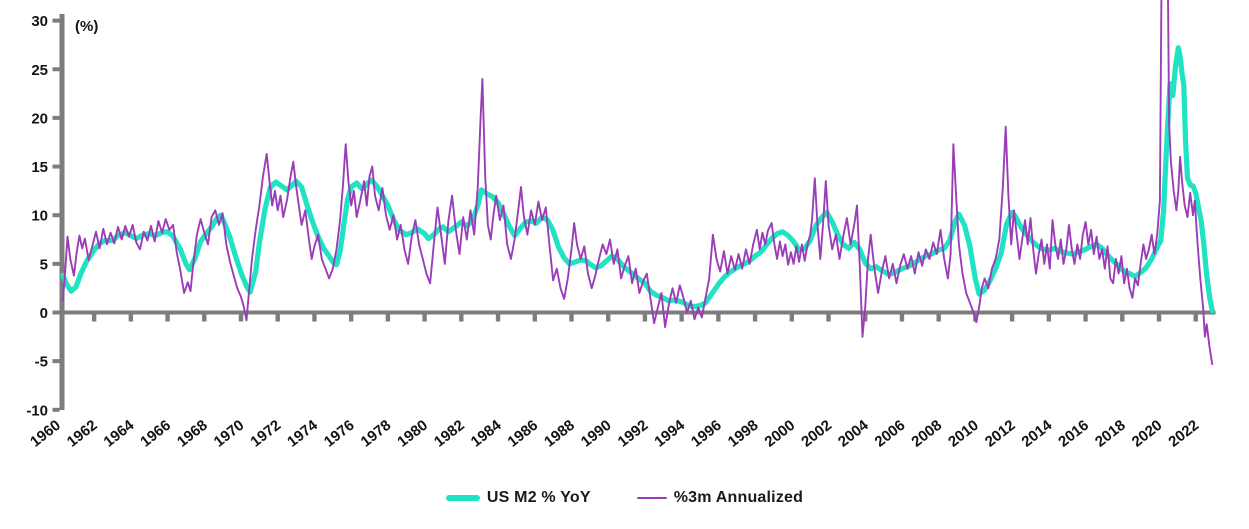  I want to click on y-axis-unit-label: (%), so click(86, 26).